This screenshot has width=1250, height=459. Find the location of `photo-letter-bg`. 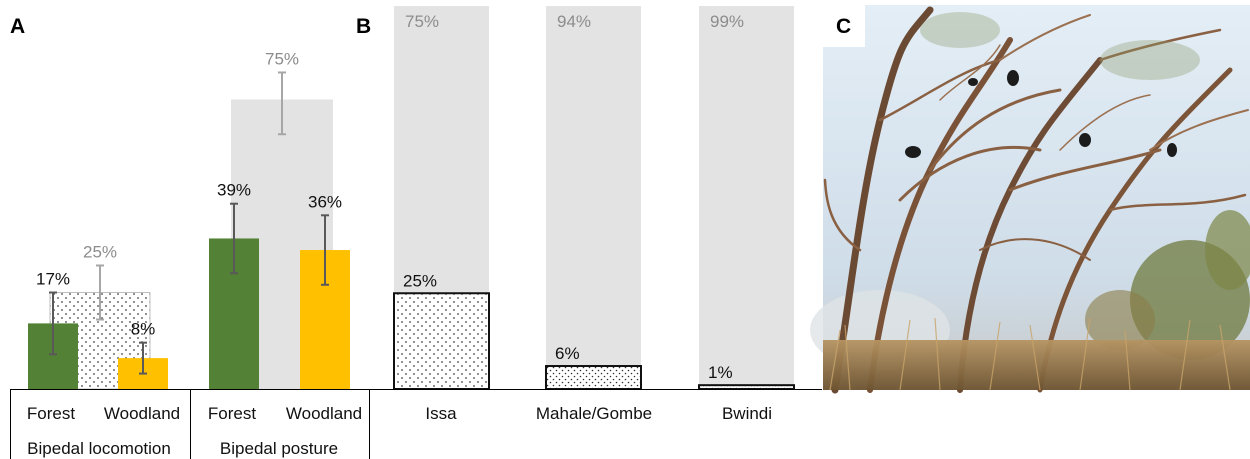

photo-letter-bg is located at coordinates (844, 26).